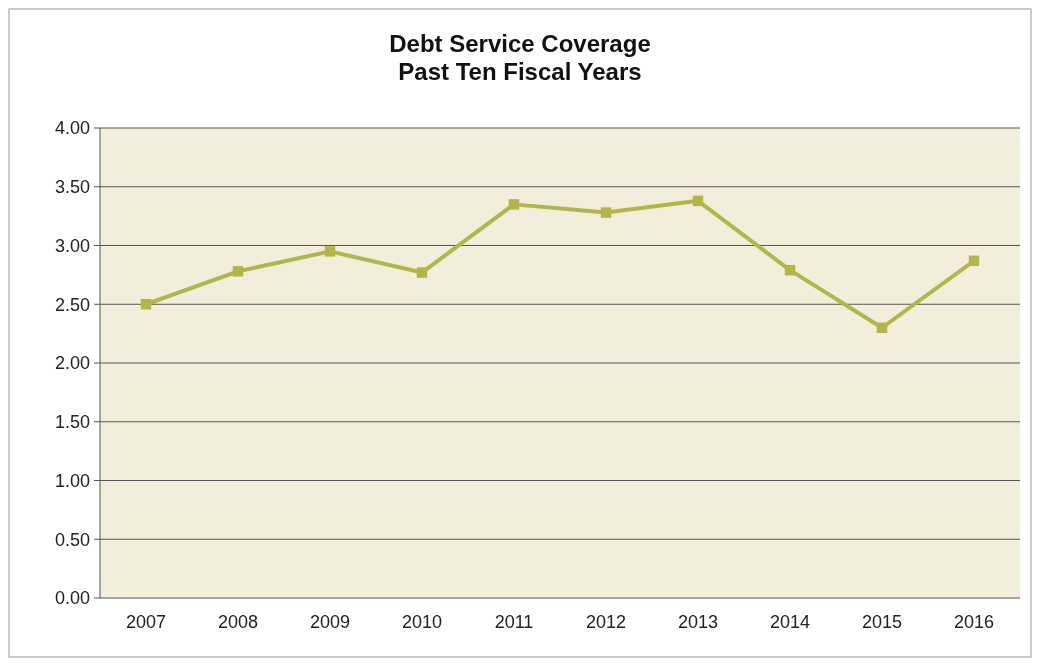 The image size is (1040, 668). What do you see at coordinates (72, 422) in the screenshot?
I see `y-tick-label: 1.50` at bounding box center [72, 422].